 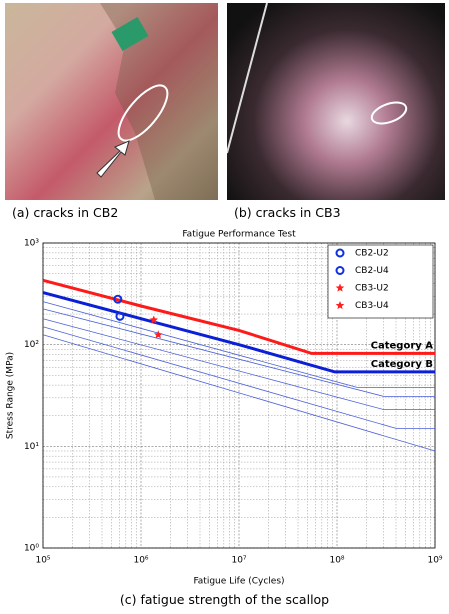 What do you see at coordinates (11, 395) in the screenshot?
I see `y-axis-label: Stress Range (MPa)` at bounding box center [11, 395].